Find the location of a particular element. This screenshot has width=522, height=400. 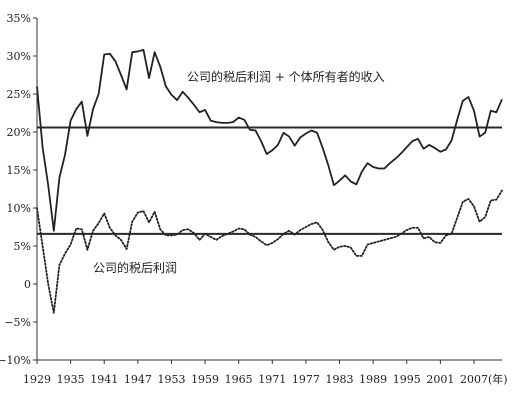

x-tick-label: 1953 is located at coordinates (171, 379).